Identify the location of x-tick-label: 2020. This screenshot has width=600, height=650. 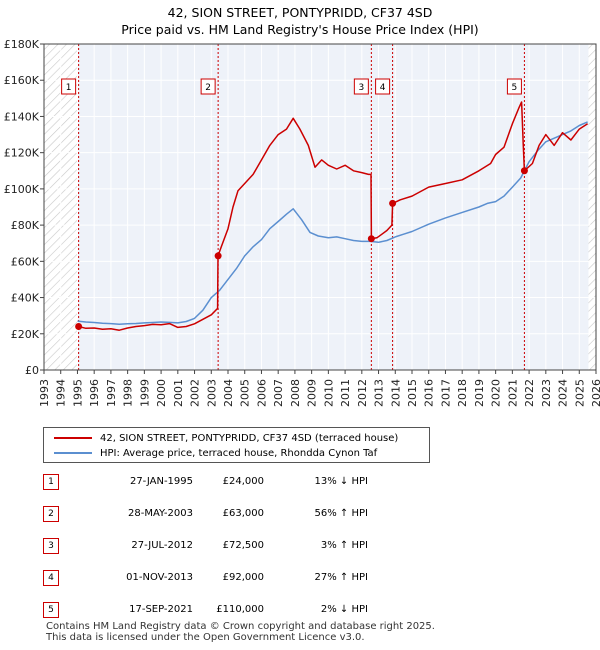
(496, 393).